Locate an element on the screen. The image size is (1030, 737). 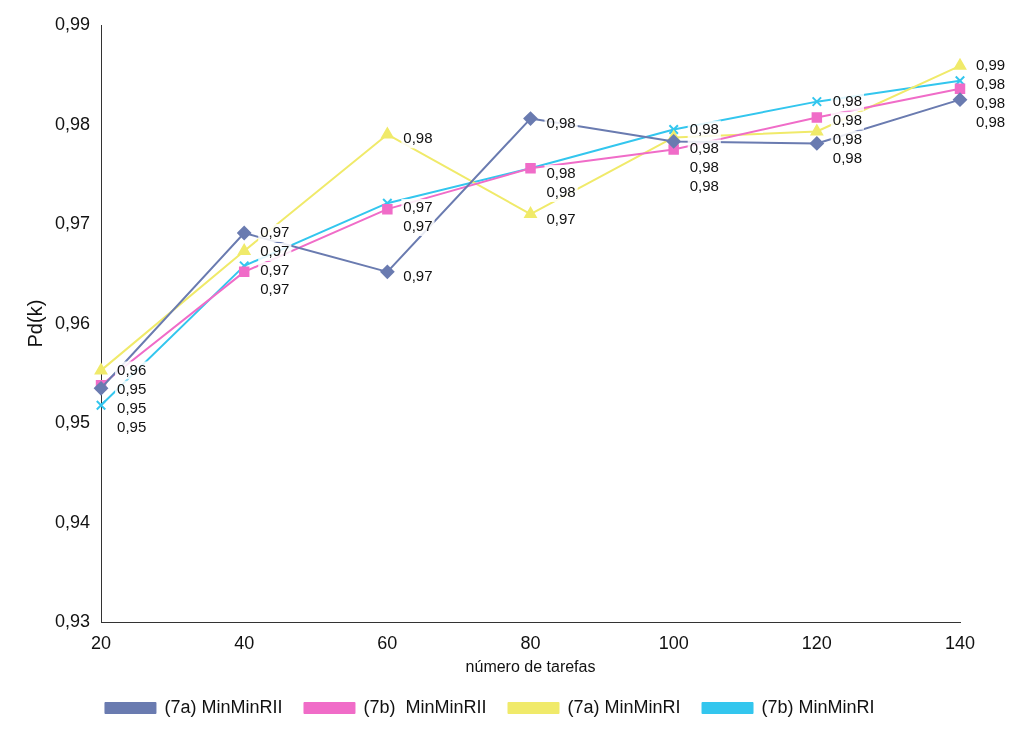
y-tick-label: 0,96 is located at coordinates (72, 322).